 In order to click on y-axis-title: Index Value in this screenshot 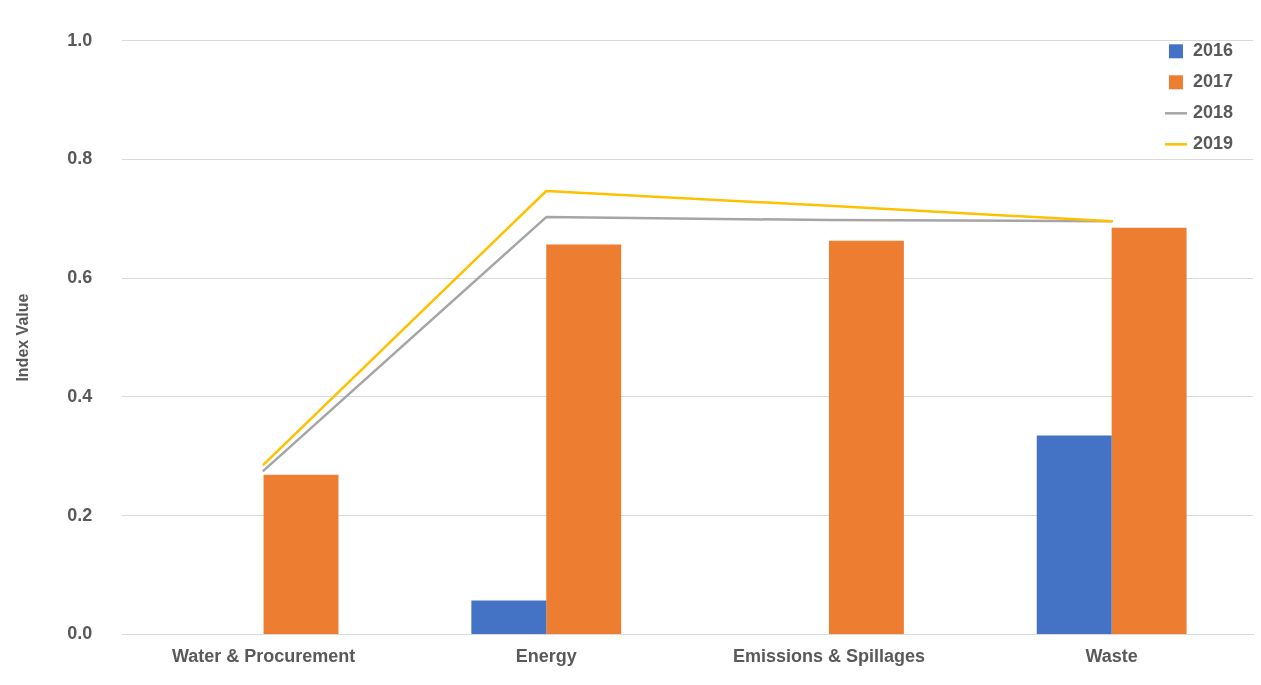, I will do `click(23, 337)`.